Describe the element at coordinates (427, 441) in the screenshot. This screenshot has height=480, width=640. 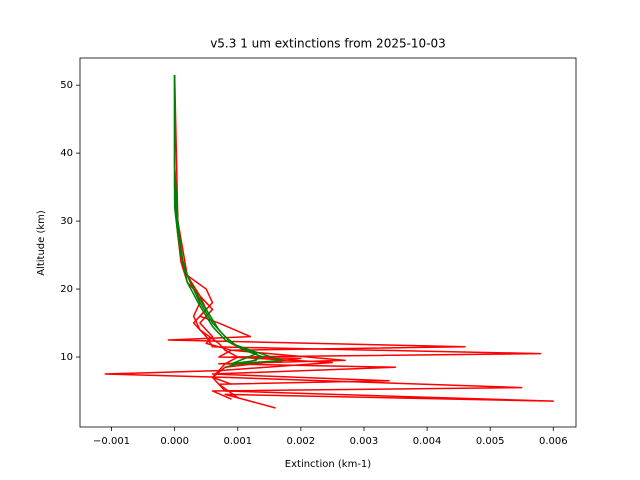
I see `x-tick-label: 0.004` at that location.